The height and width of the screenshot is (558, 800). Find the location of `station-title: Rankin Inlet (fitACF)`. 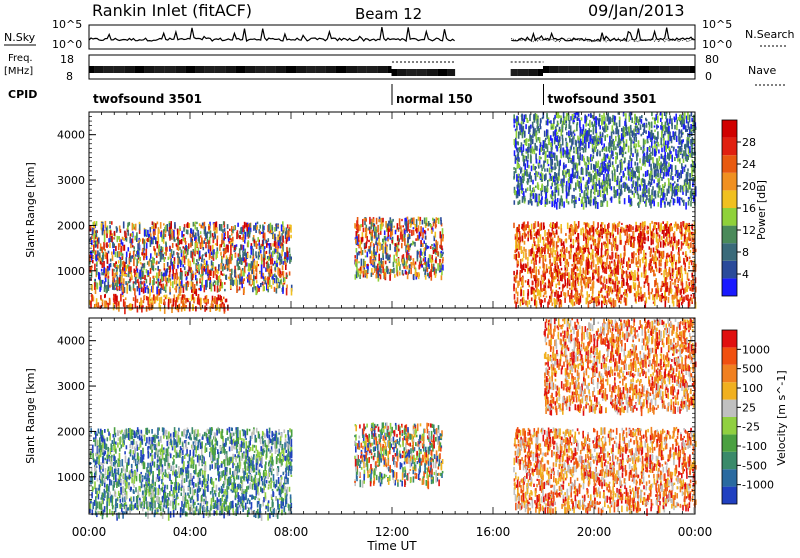

station-title: Rankin Inlet (fitACF) is located at coordinates (172, 10).